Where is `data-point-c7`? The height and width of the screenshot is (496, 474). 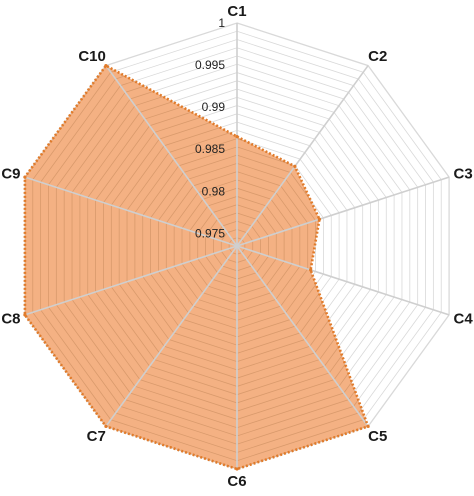
data-point-c7 is located at coordinates (106, 426).